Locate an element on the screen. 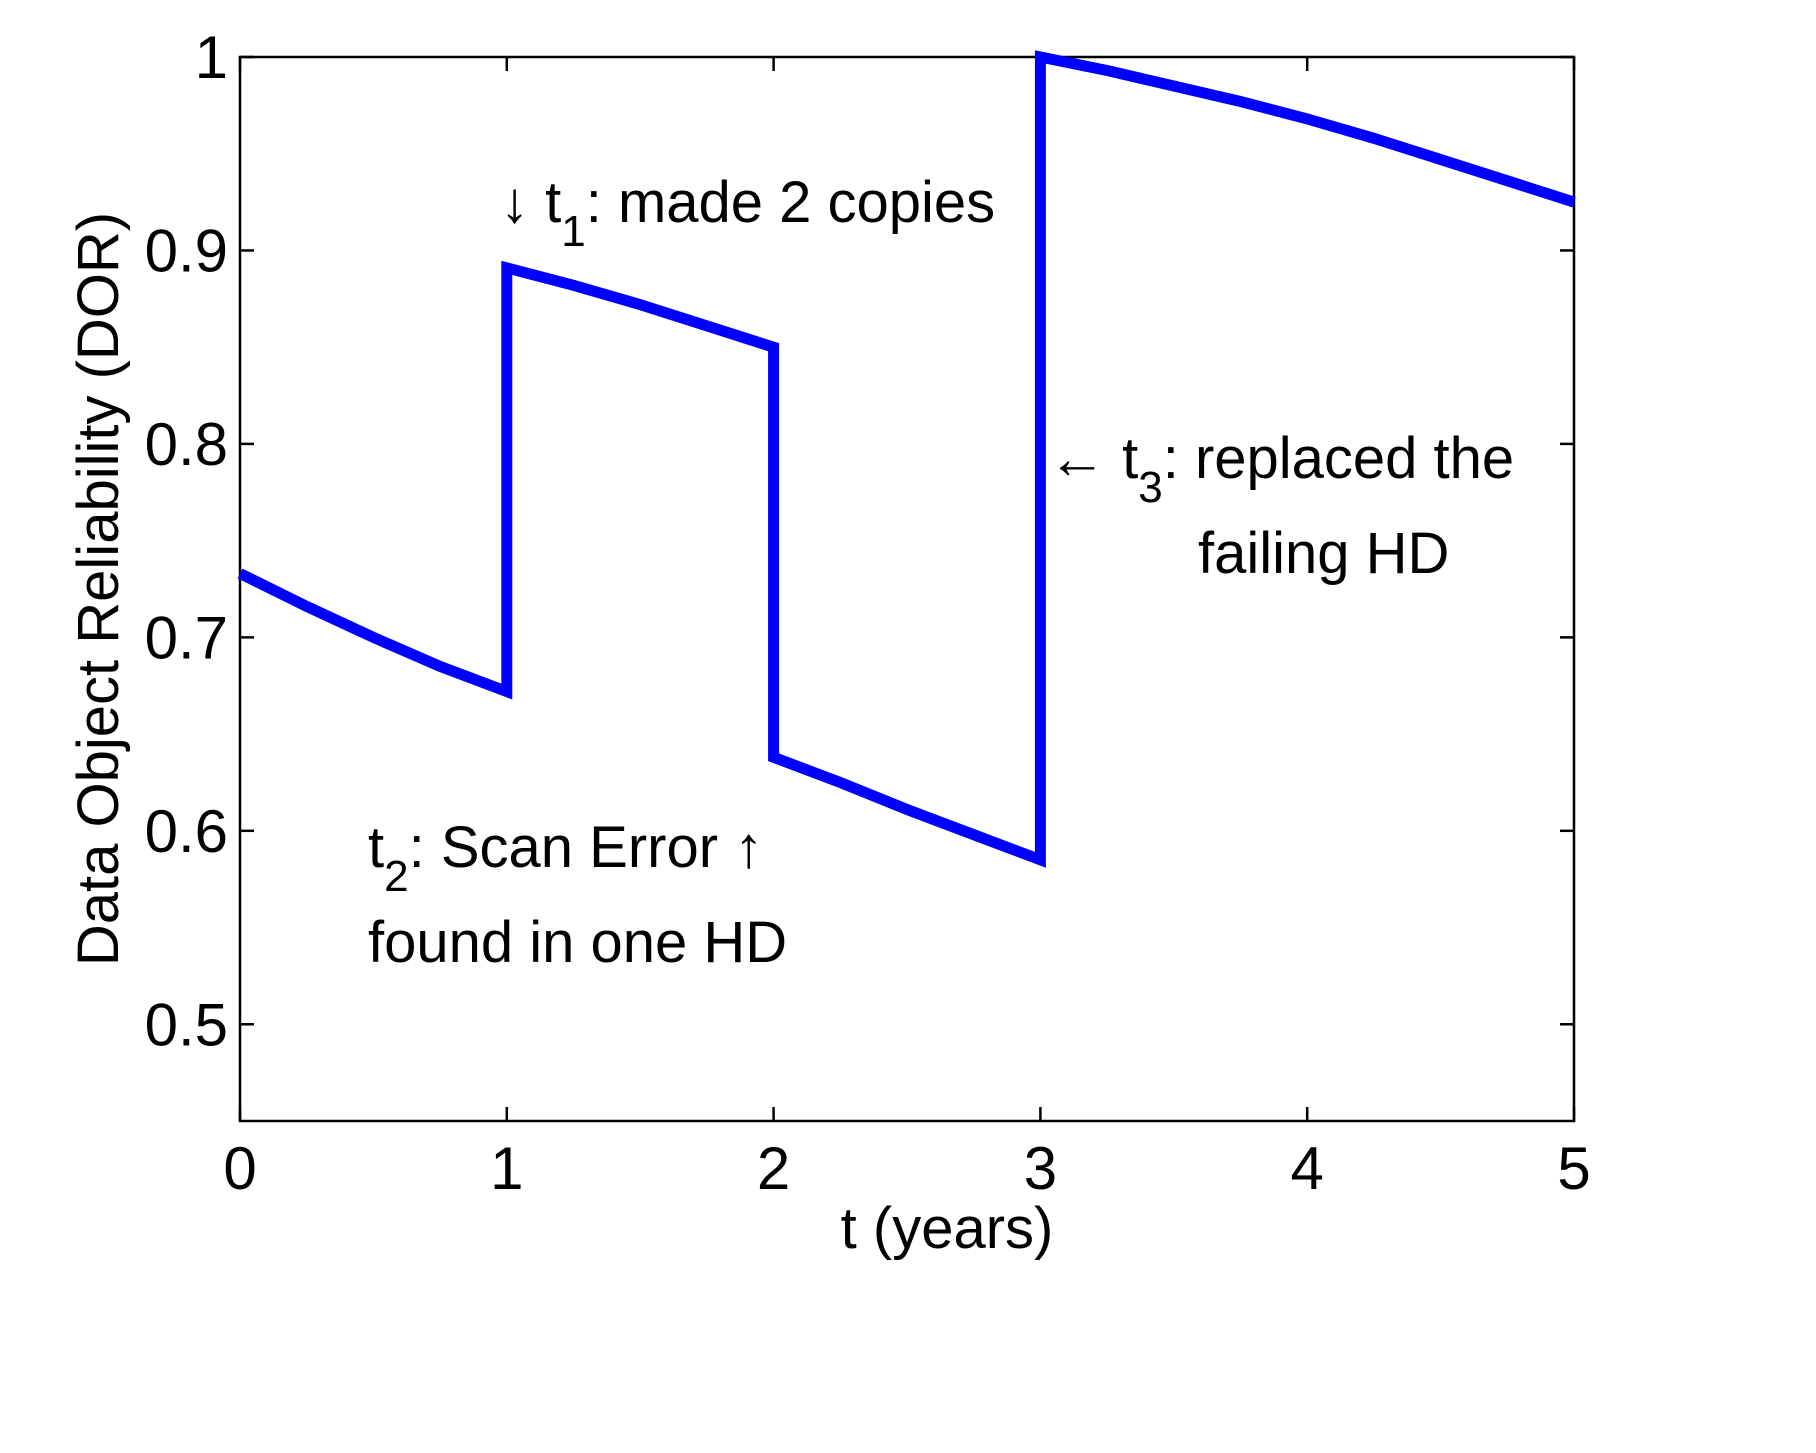  annotation-t3-sub: 3 is located at coordinates (1150, 487).